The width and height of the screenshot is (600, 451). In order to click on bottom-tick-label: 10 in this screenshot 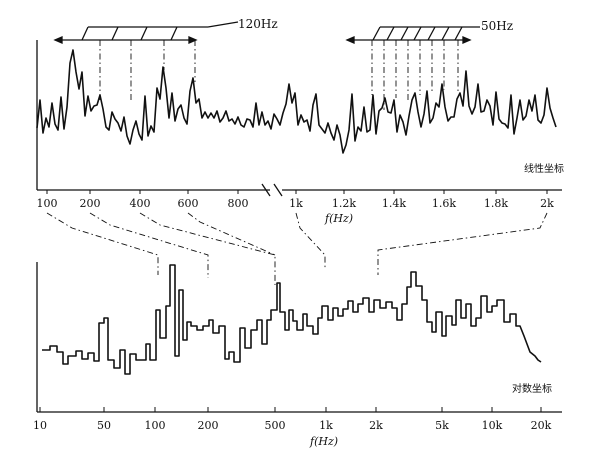, I will do `click(40, 425)`.